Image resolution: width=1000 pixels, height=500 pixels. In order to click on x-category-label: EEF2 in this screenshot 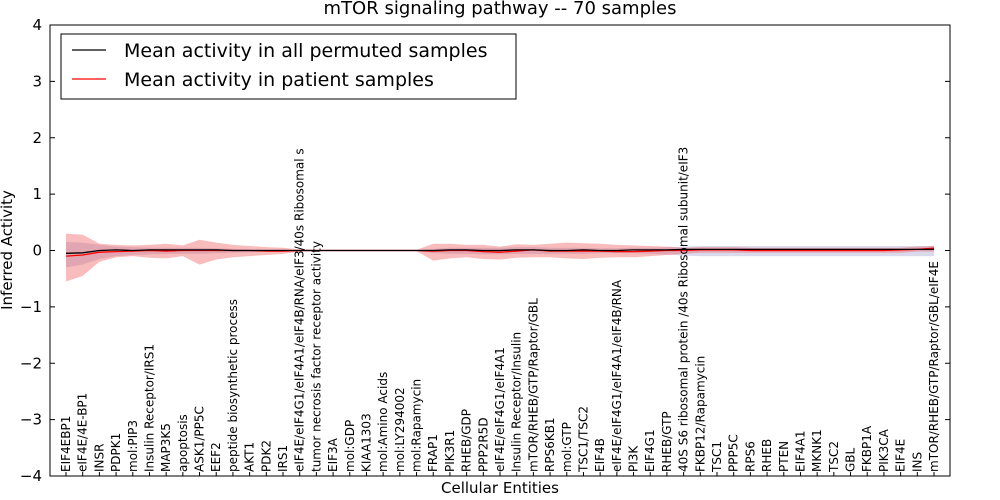, I will do `click(216, 457)`.